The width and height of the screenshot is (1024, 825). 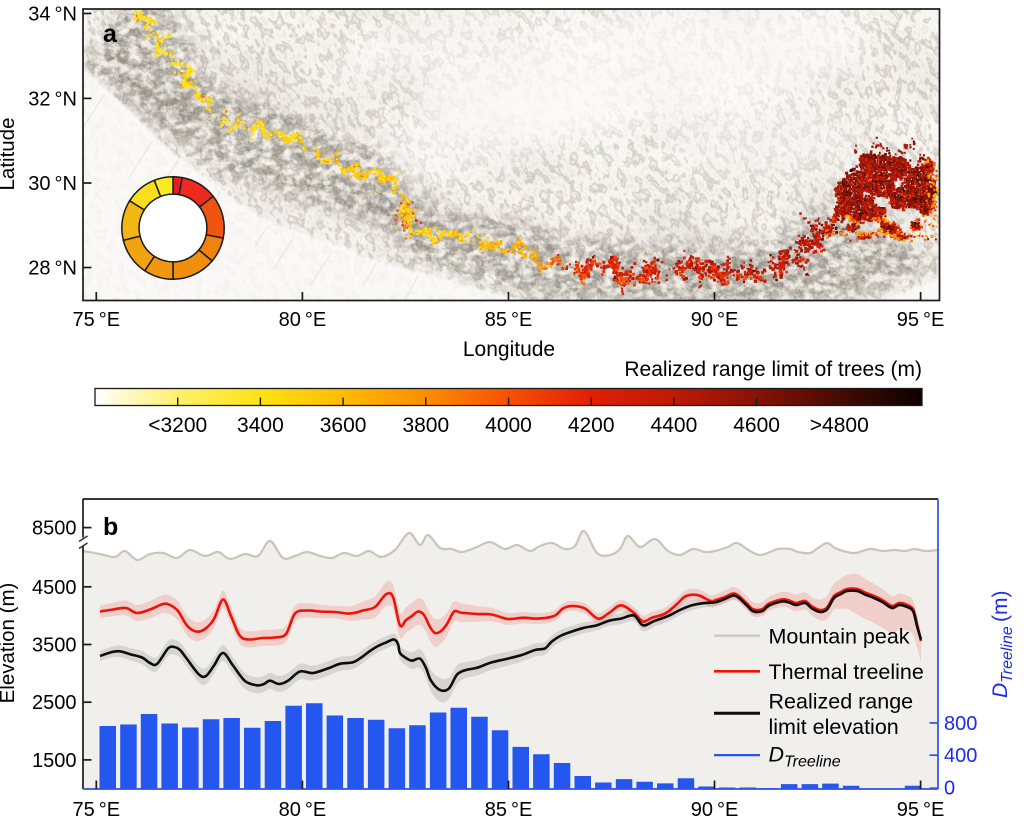 What do you see at coordinates (839, 425) in the screenshot?
I see `svg-text: >4800` at bounding box center [839, 425].